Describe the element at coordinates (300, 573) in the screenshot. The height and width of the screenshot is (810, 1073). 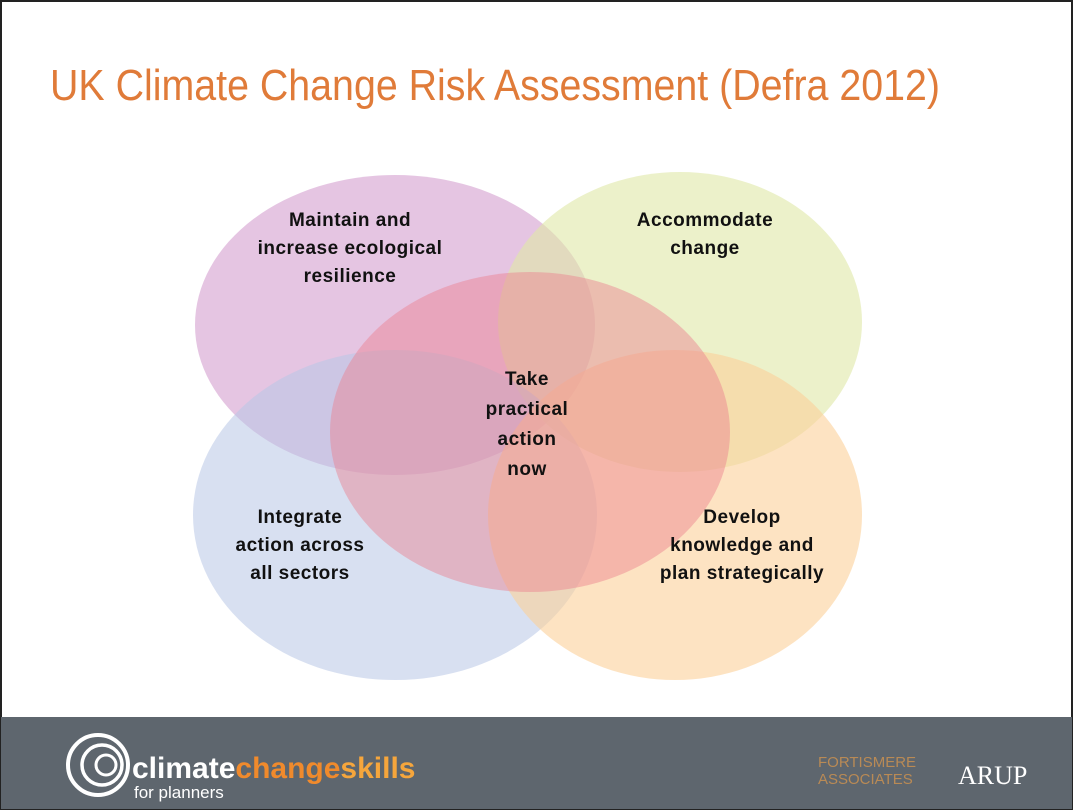
I see `node-label: all sectors` at that location.